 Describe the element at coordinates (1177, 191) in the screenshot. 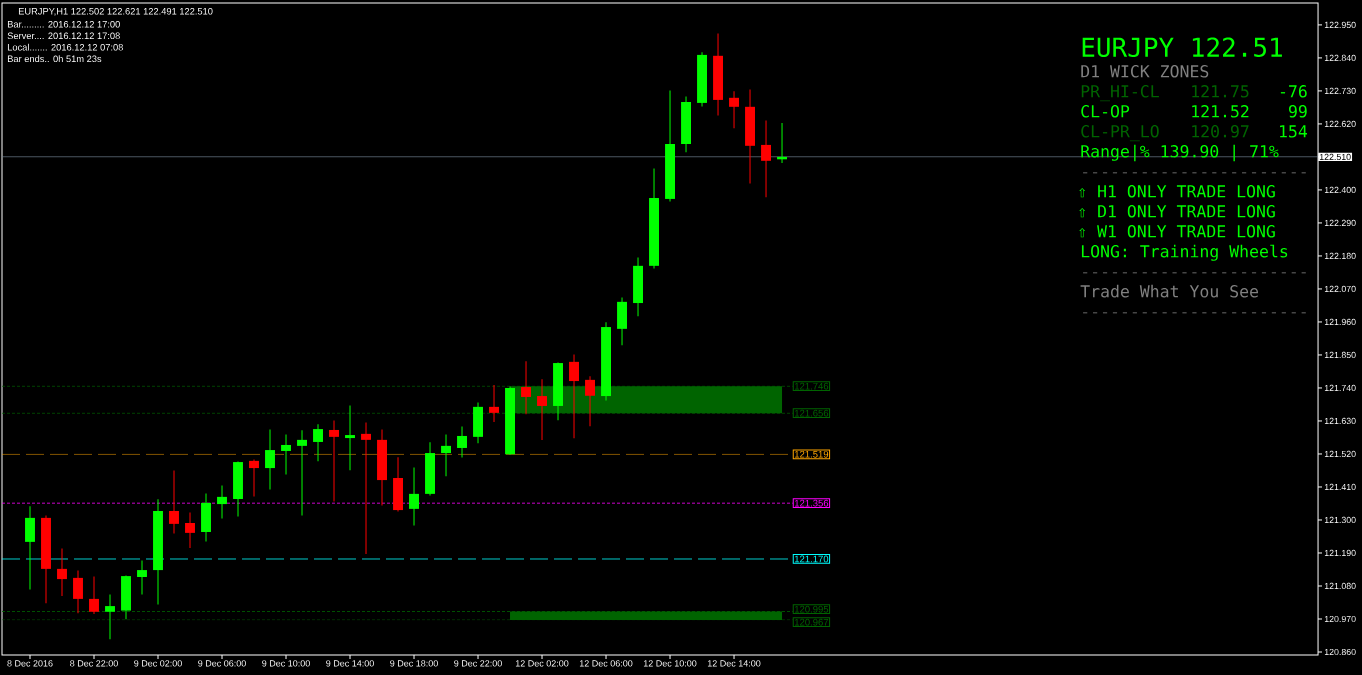

I see `annotation: ⇧ H1 ONLY TRADE LONG` at that location.